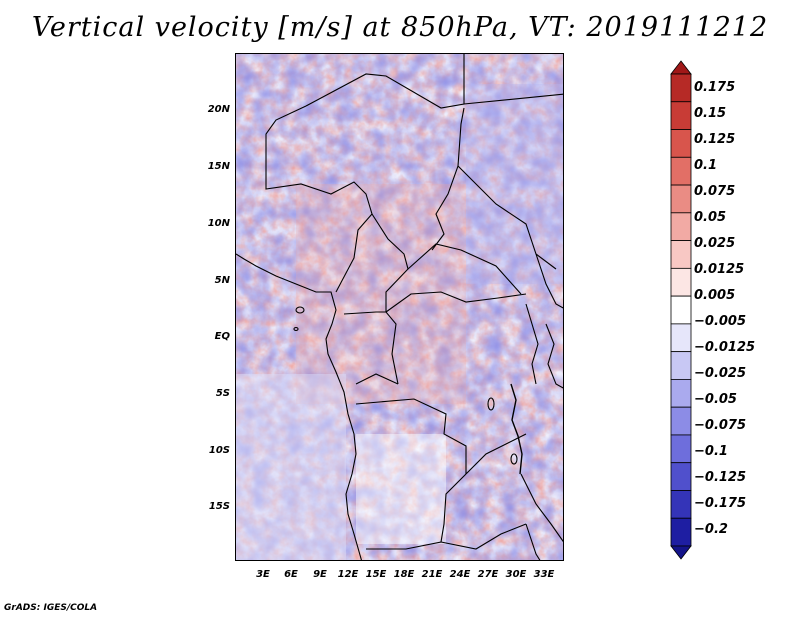  What do you see at coordinates (715, 399) in the screenshot?
I see `colorbar-label-neg005: −0.05` at bounding box center [715, 399].